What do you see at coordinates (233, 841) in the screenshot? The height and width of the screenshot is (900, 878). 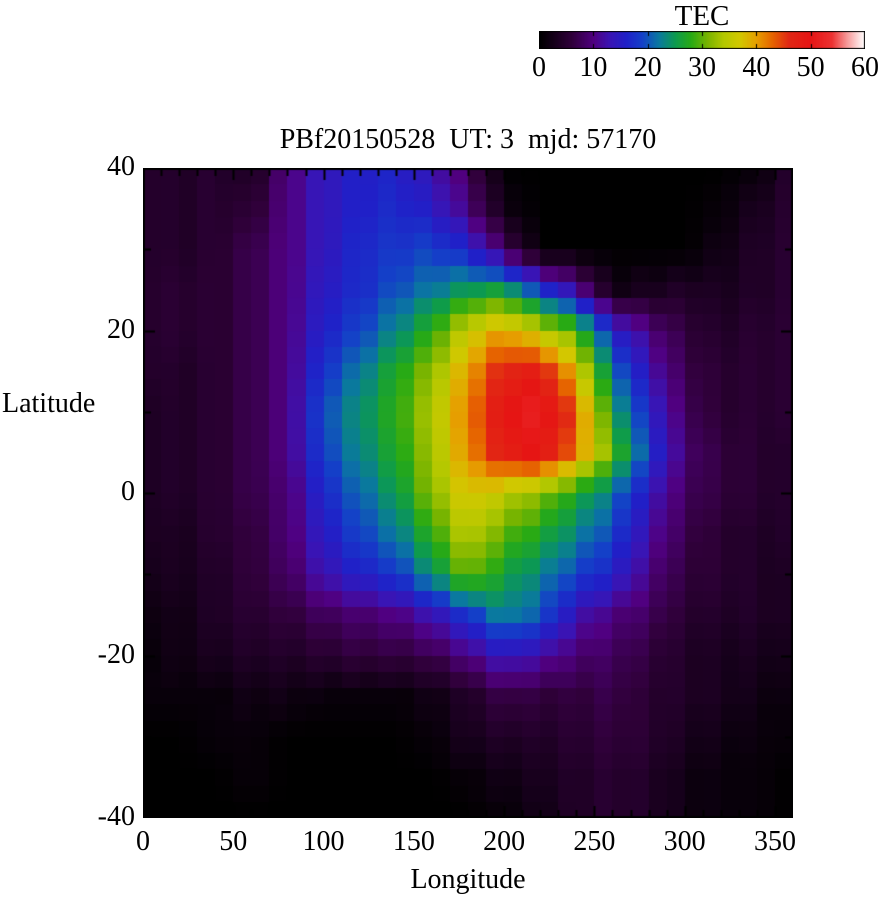 I see `x-tick-label: 50` at bounding box center [233, 841].